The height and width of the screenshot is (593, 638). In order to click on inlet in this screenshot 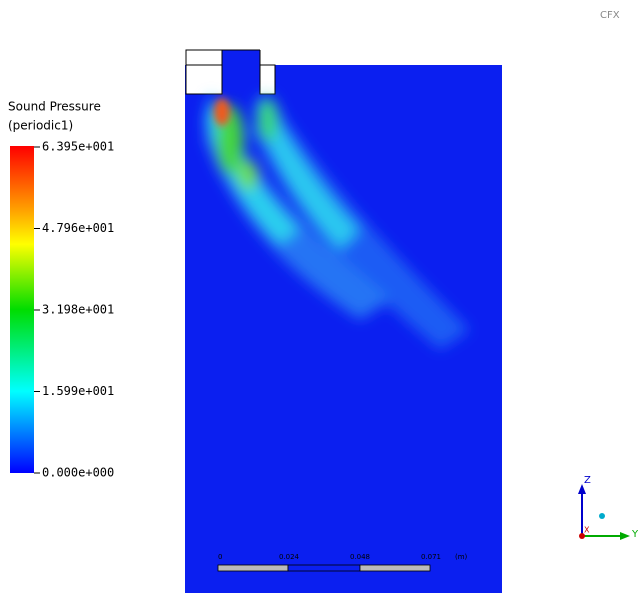, I will do `click(241, 58)`.